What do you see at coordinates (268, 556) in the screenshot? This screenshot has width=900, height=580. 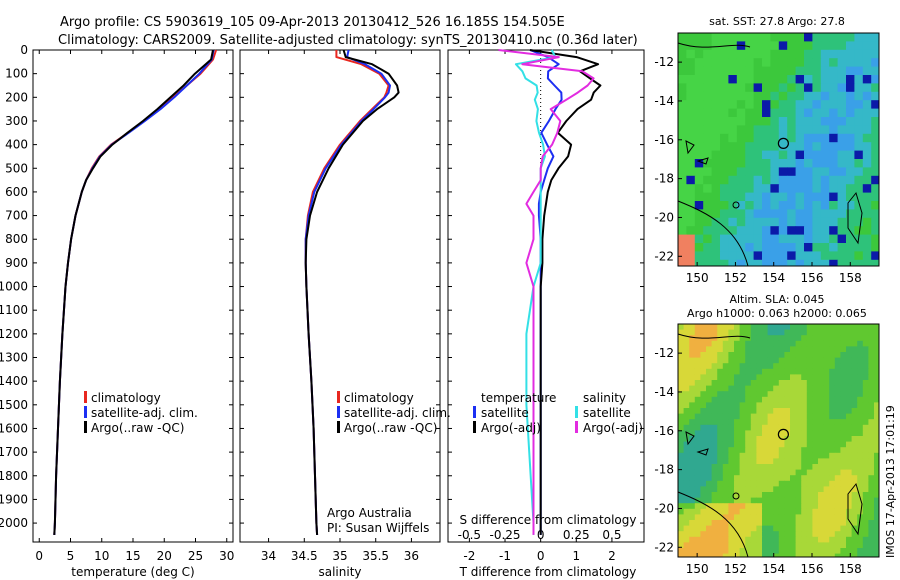 I see `x-tick-label: 34` at bounding box center [268, 556].